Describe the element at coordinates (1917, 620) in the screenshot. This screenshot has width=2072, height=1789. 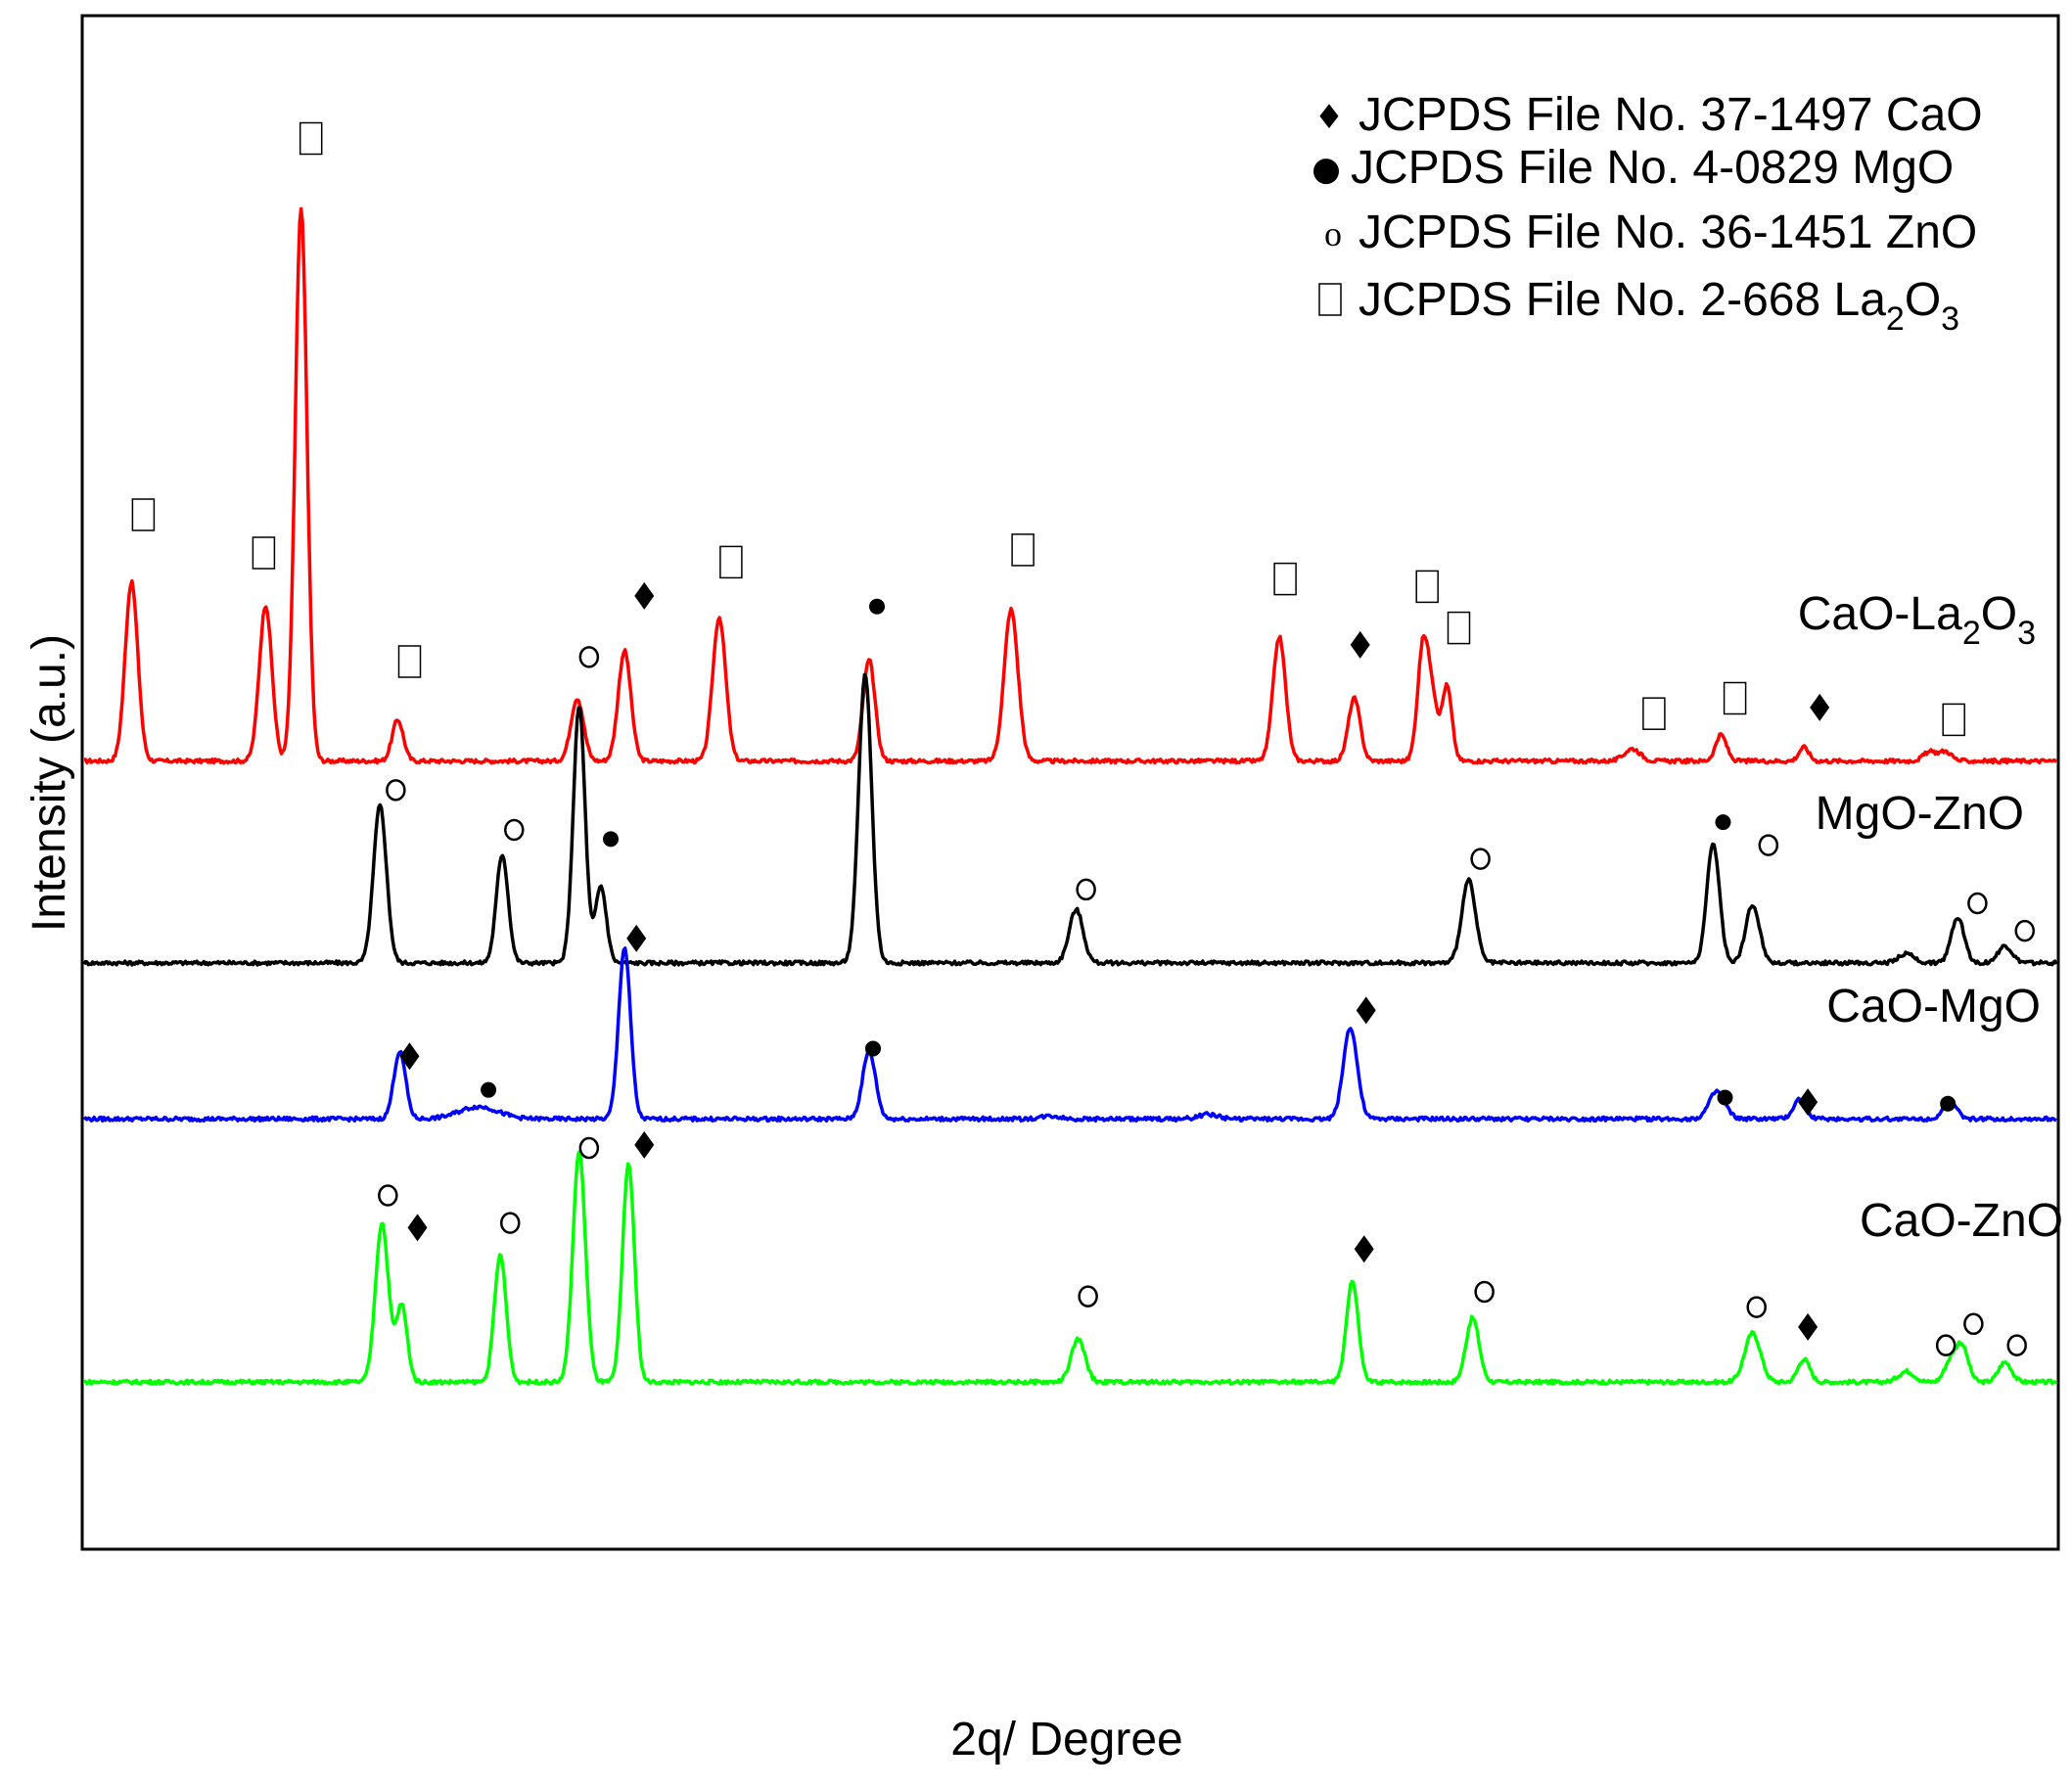
I see `series-label-cao-la2o3: CaO-La2O3` at that location.